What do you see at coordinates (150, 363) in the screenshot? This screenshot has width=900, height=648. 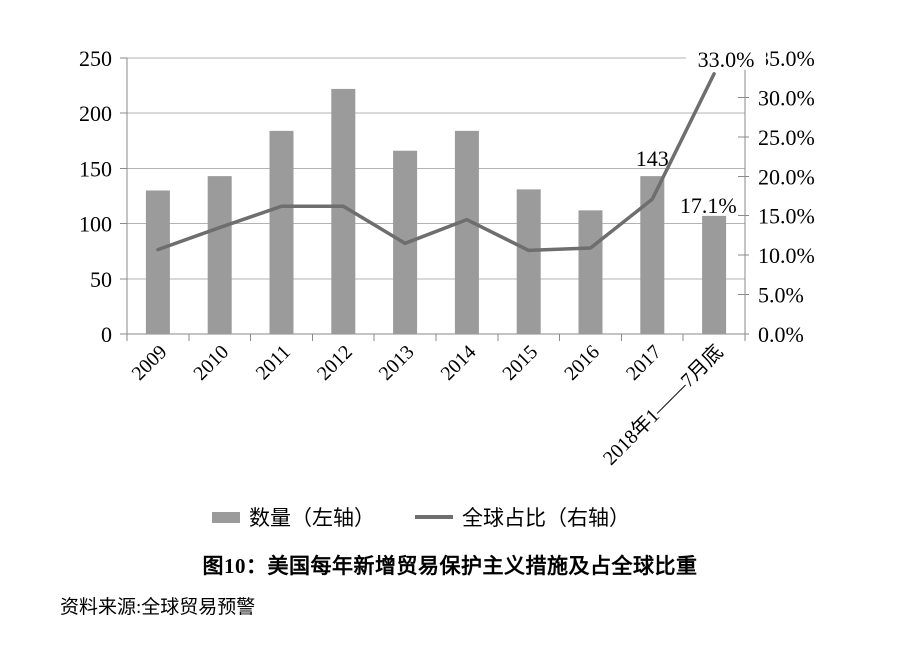 I see `x-axis-category-label: 2009` at bounding box center [150, 363].